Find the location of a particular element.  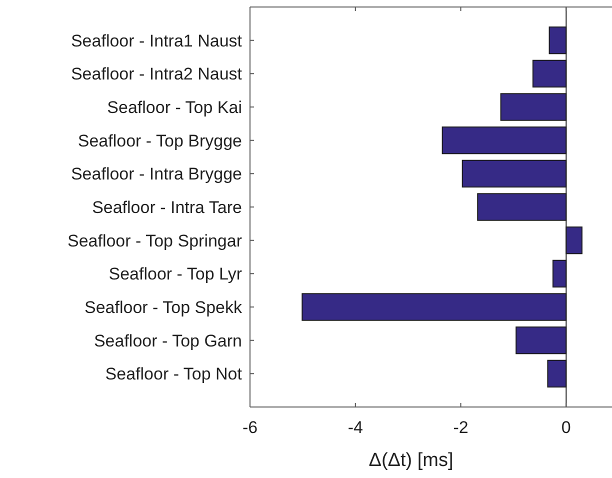

y-tick-label: Seafloor - Intra Tare is located at coordinates (167, 207).